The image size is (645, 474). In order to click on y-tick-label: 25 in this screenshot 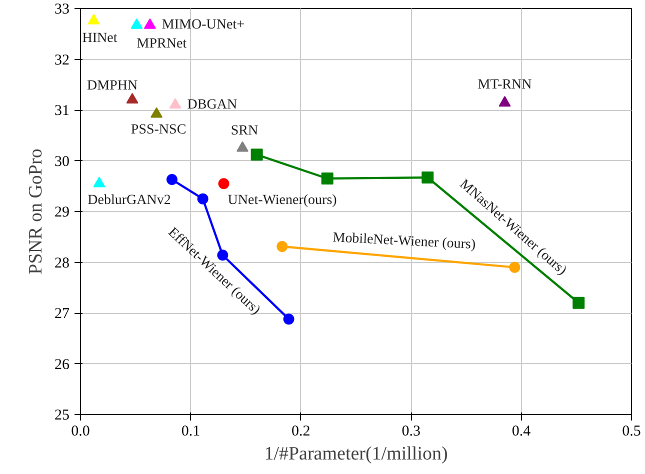, I will do `click(62, 416)`.